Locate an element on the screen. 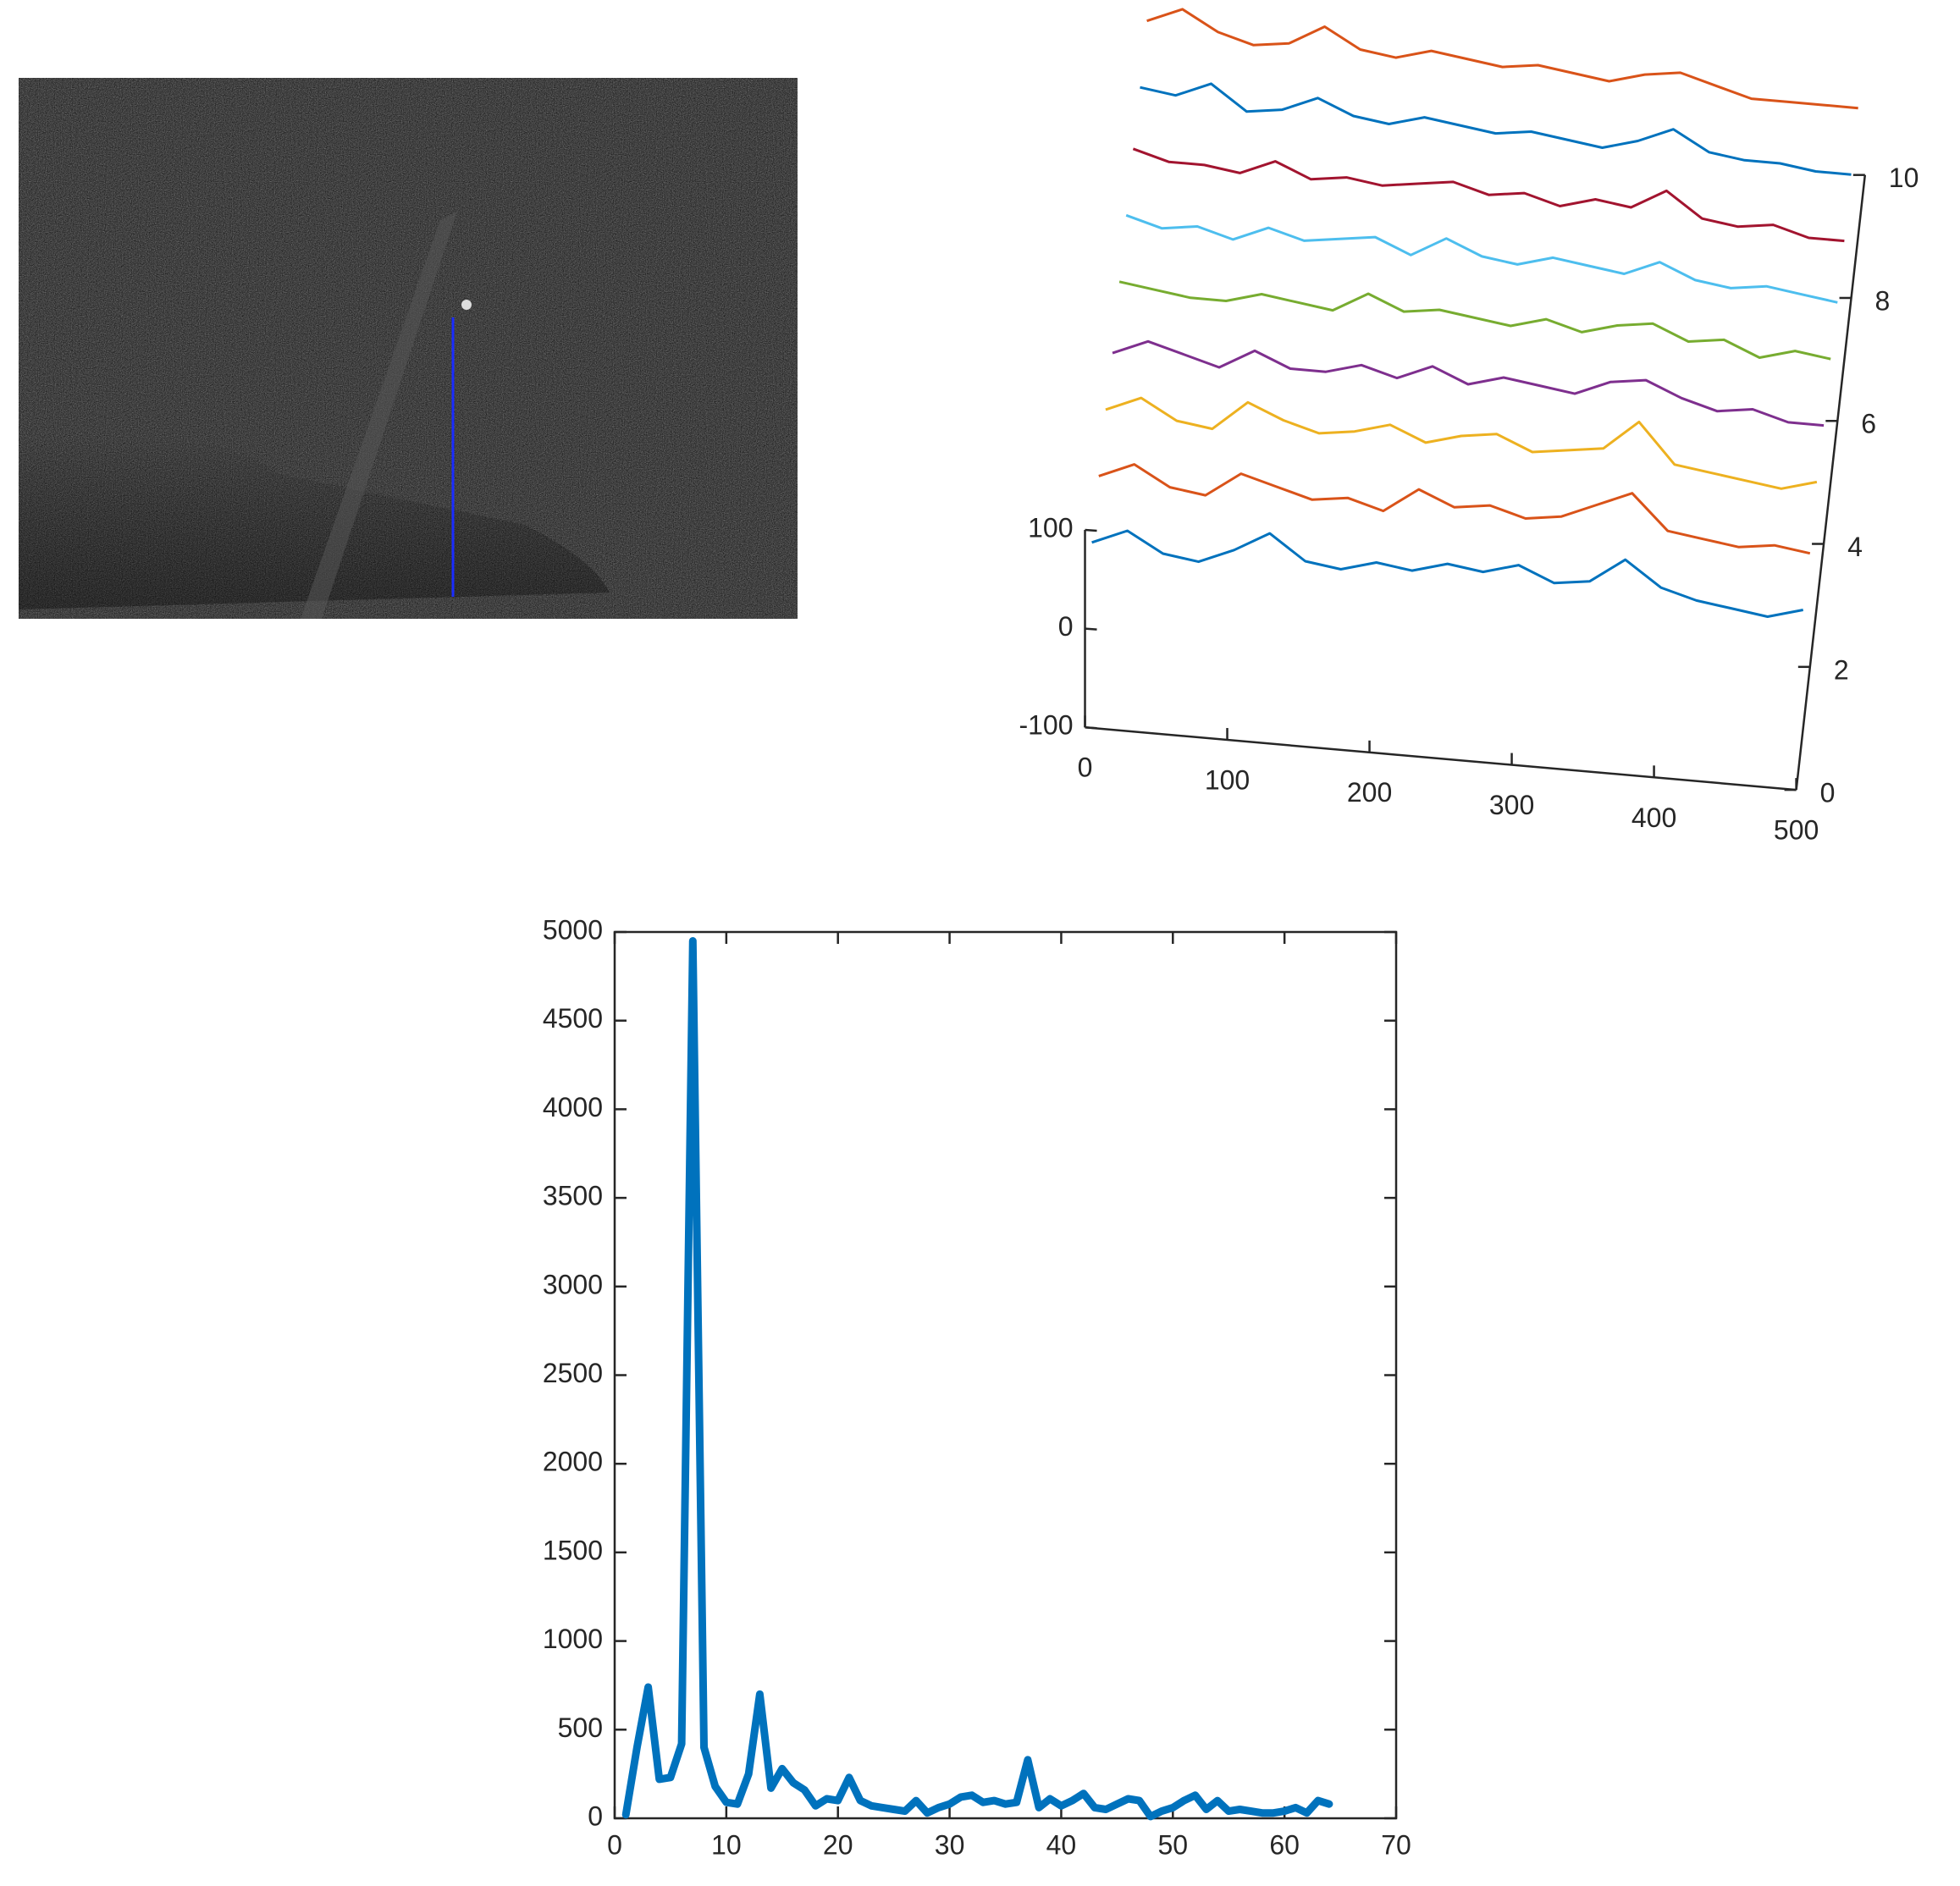  sar-image is located at coordinates (408, 348).